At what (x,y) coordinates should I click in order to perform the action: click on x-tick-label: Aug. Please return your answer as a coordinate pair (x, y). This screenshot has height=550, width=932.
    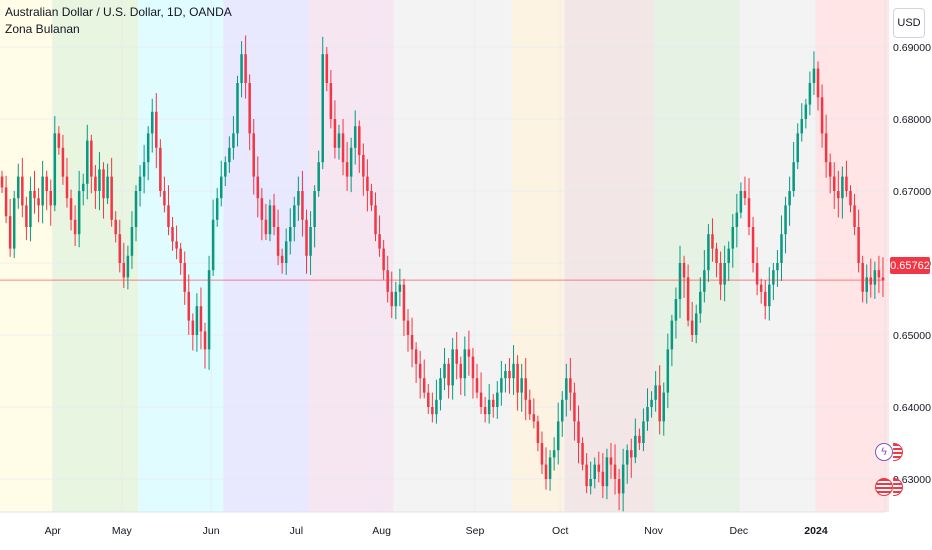
    Looking at the image, I should click on (381, 531).